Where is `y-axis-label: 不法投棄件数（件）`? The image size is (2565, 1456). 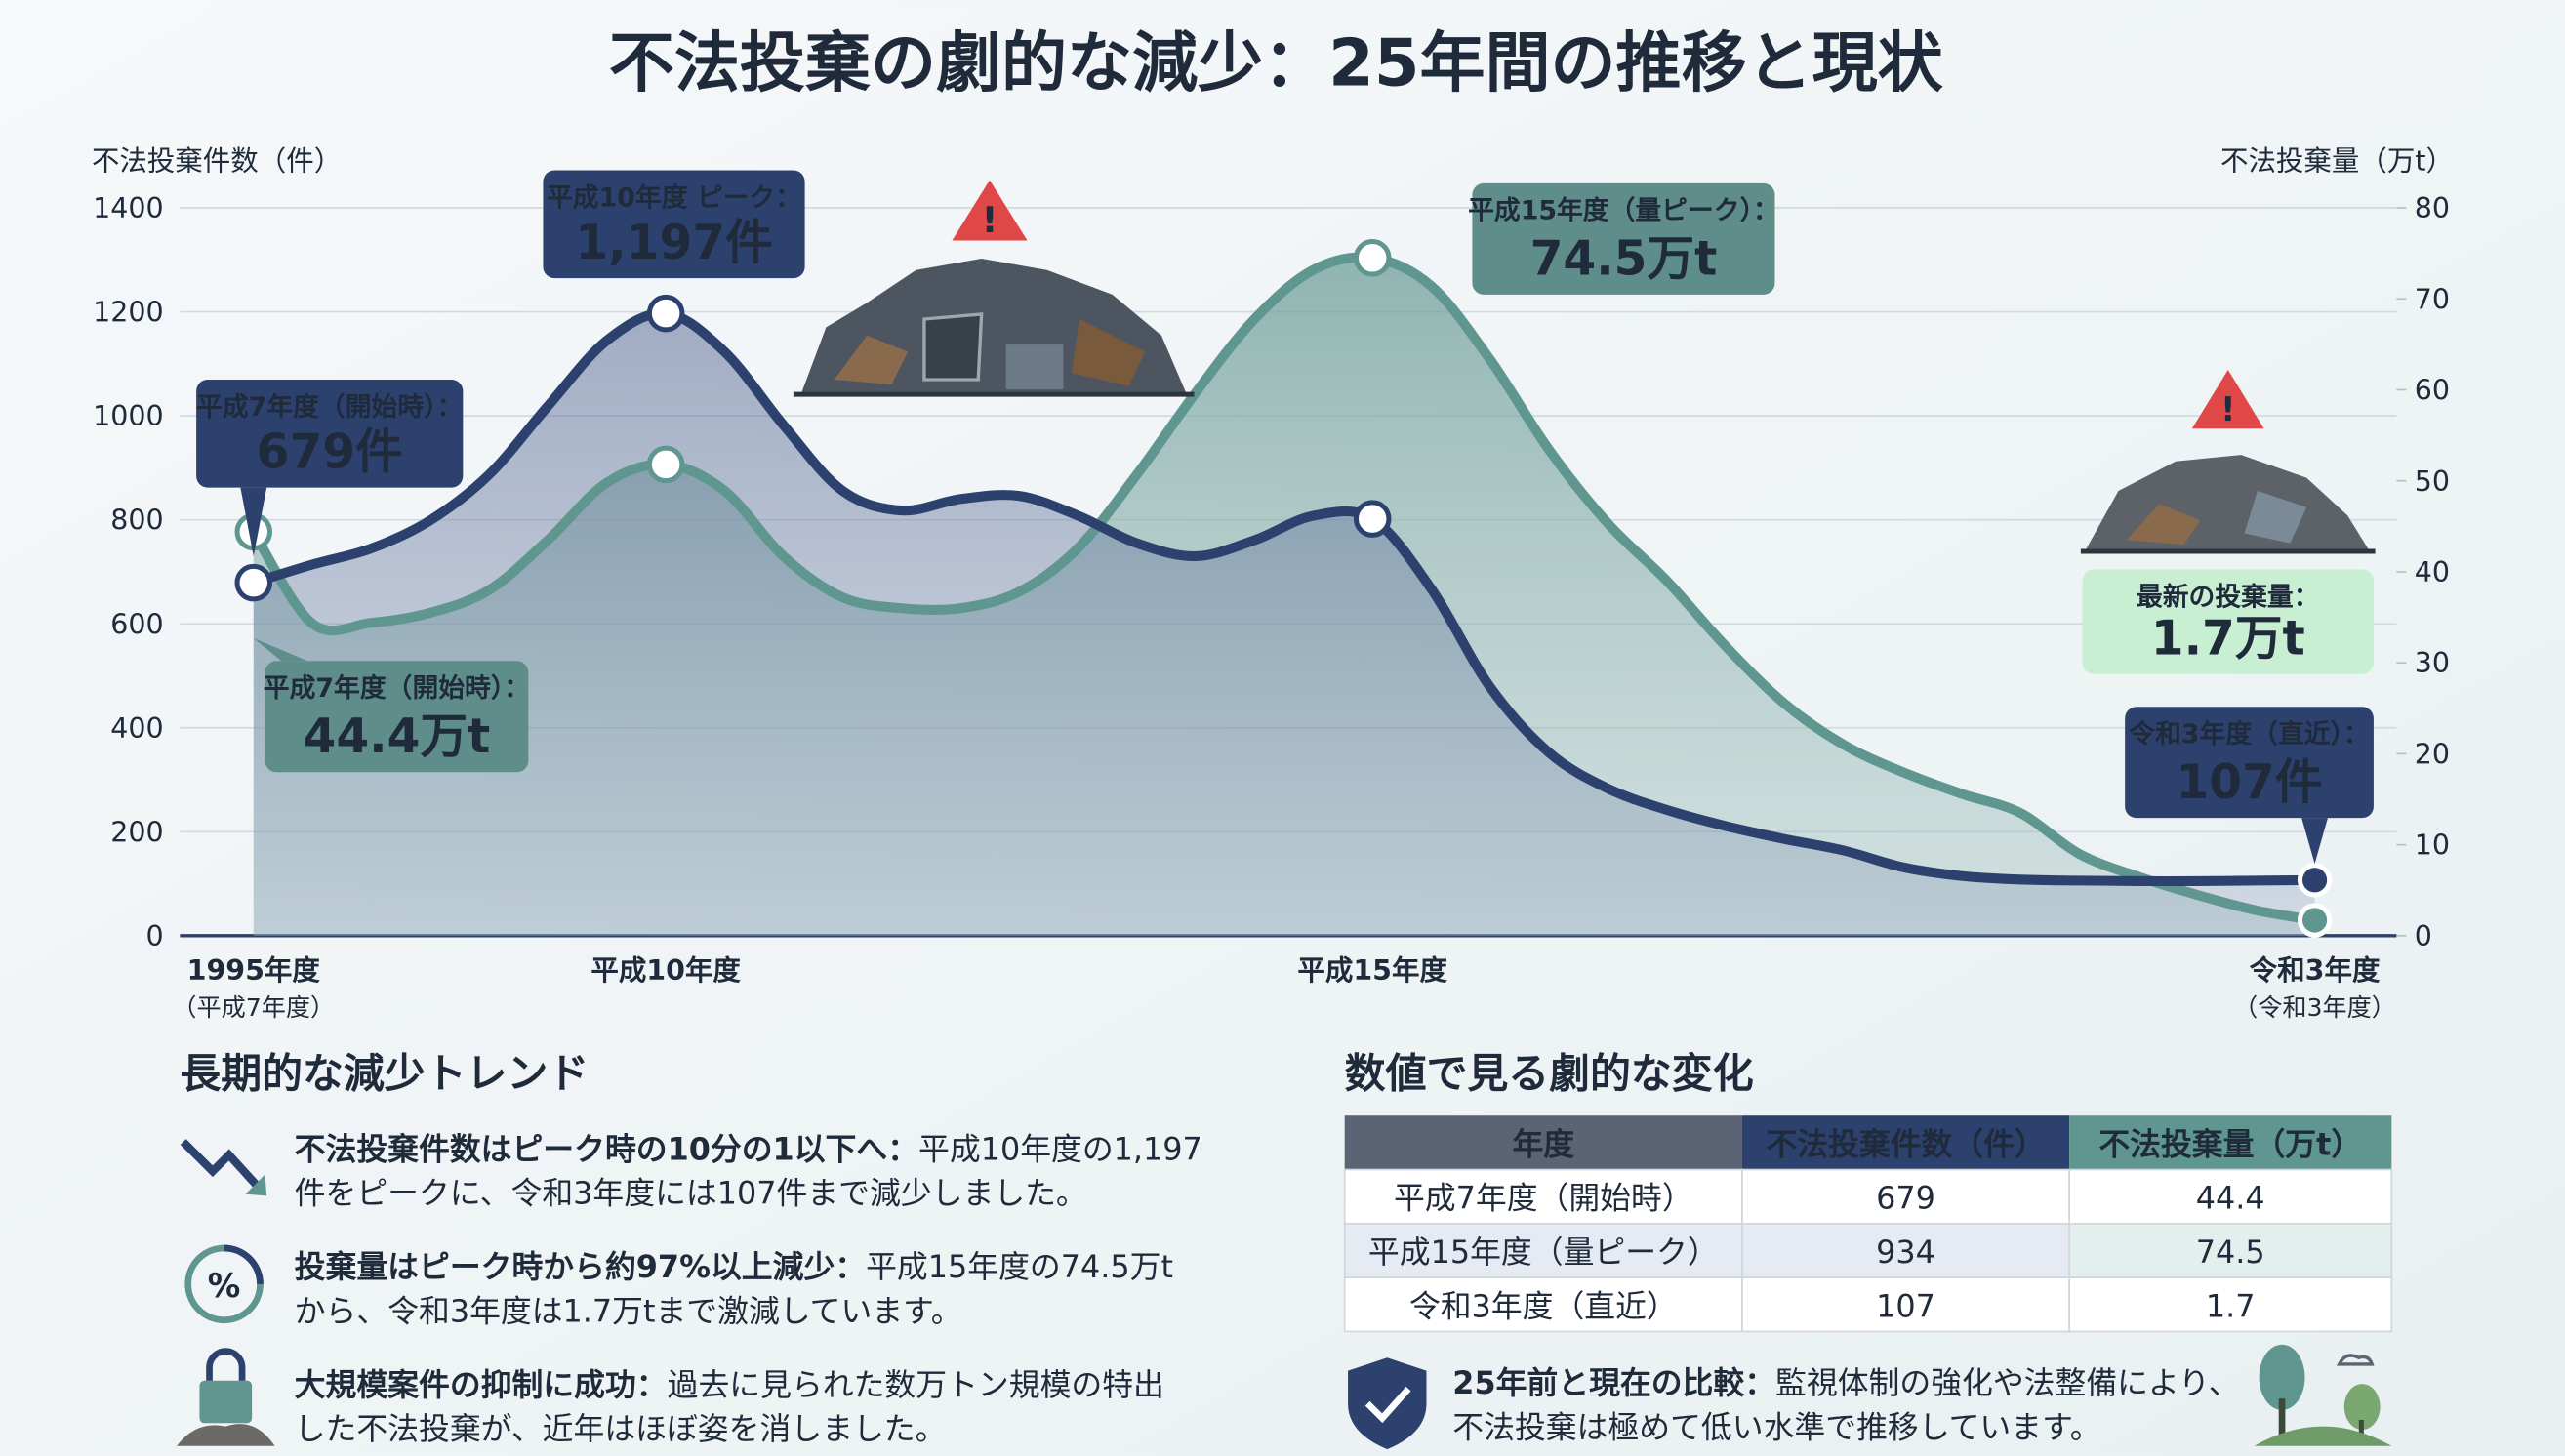 y-axis-label: 不法投棄件数（件） is located at coordinates (217, 160).